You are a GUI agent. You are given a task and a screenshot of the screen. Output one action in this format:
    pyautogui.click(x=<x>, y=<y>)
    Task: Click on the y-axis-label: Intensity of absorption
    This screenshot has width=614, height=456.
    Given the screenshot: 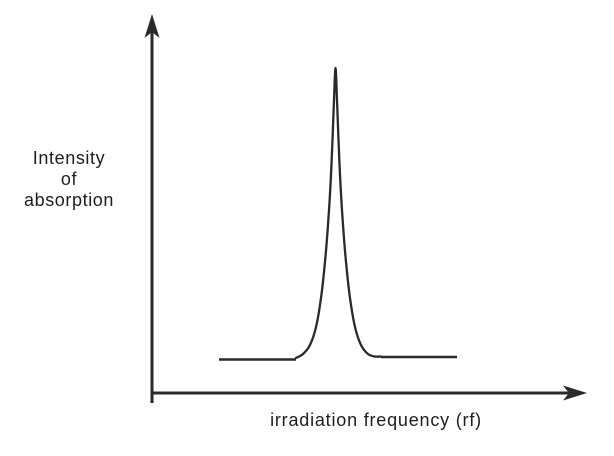 What is the action you would take?
    pyautogui.click(x=69, y=179)
    